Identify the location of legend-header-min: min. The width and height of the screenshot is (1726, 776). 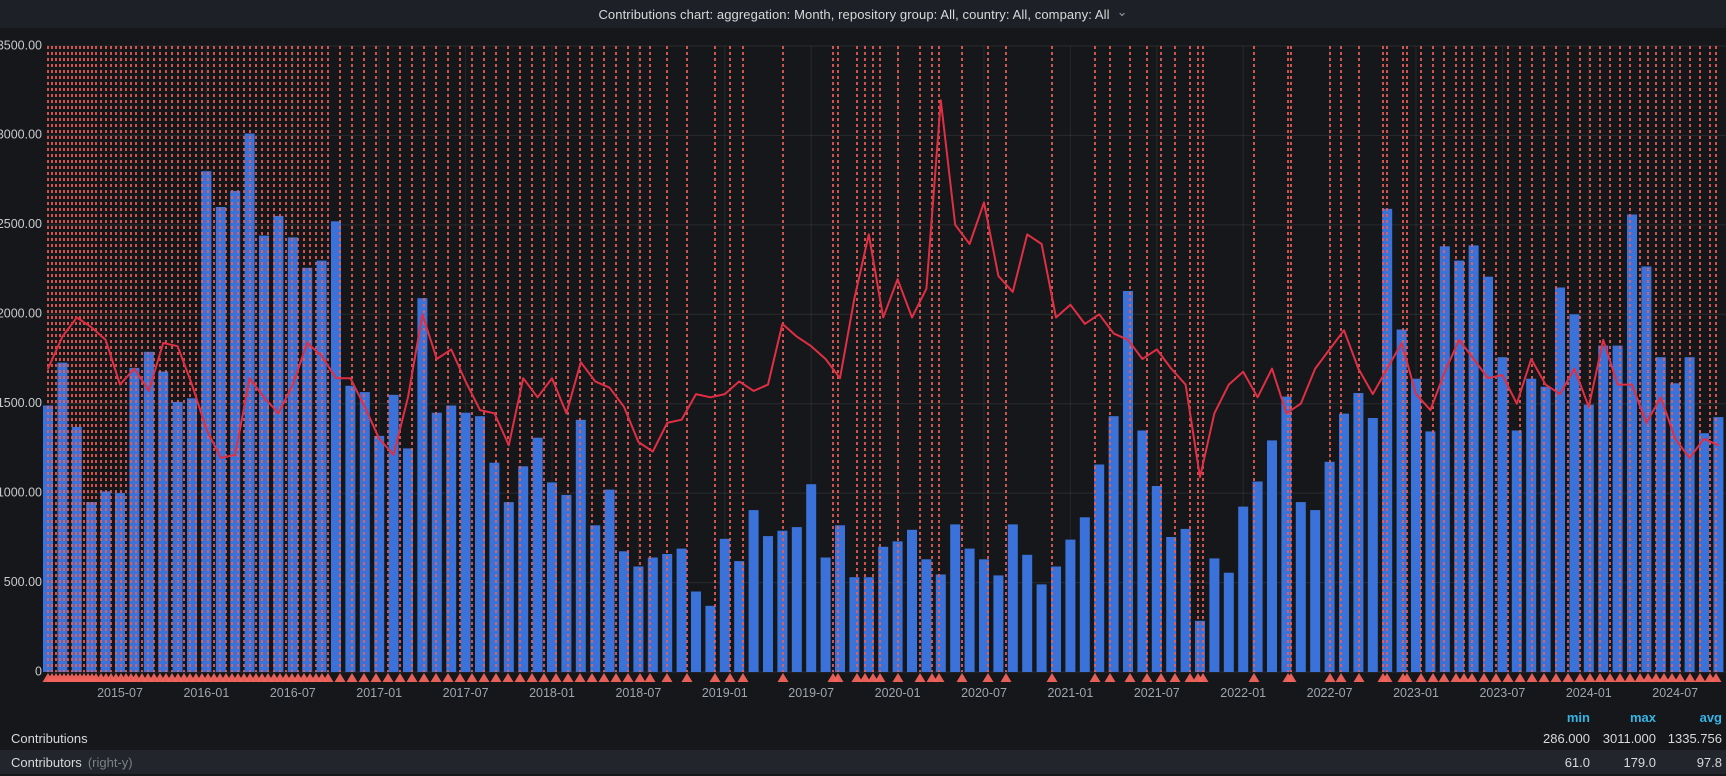
(1578, 717).